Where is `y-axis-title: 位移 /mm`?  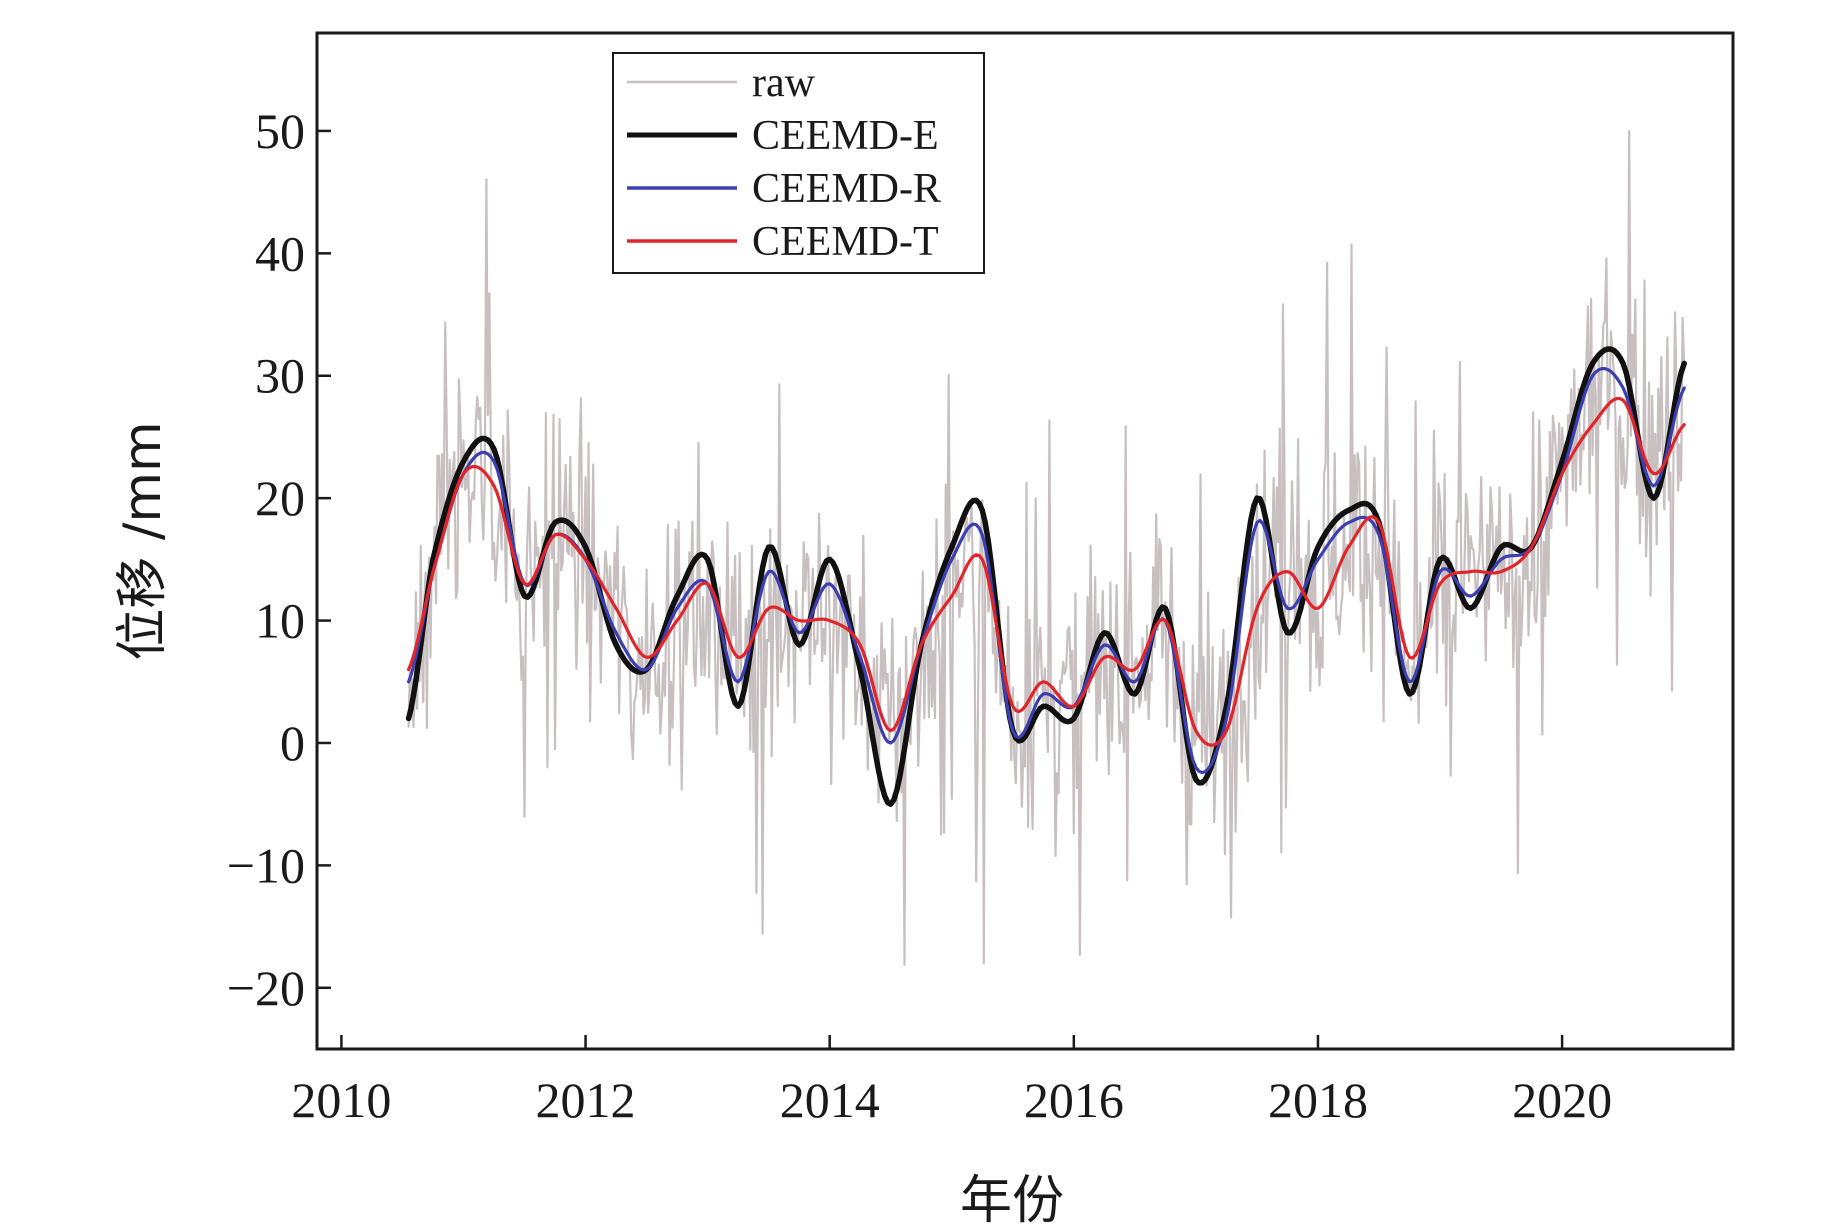
y-axis-title: 位移 /mm is located at coordinates (143, 540).